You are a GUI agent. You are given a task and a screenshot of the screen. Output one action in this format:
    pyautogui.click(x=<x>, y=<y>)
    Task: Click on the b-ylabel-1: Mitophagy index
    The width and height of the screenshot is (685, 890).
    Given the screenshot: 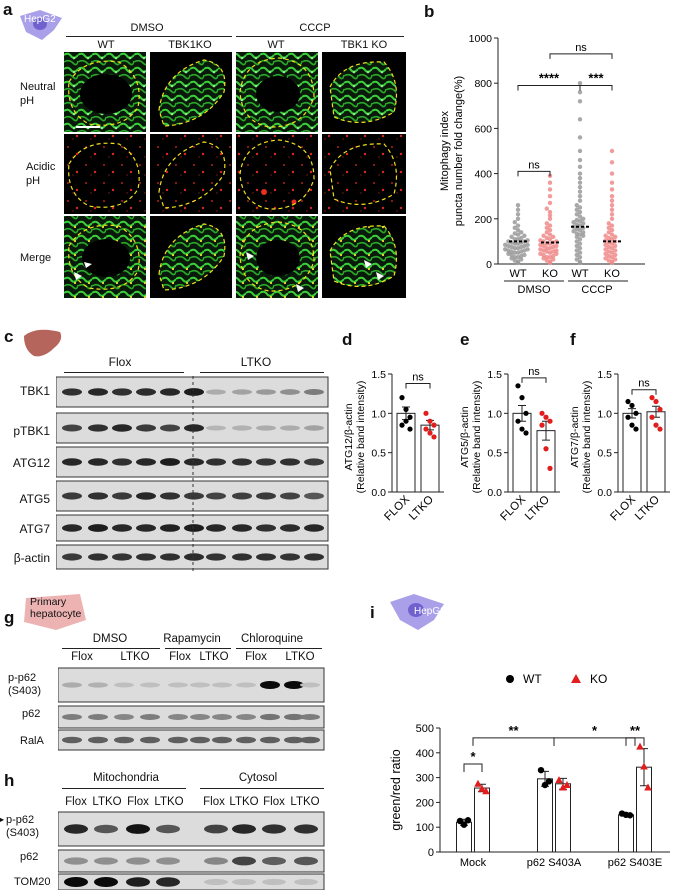 What is the action you would take?
    pyautogui.click(x=445, y=150)
    